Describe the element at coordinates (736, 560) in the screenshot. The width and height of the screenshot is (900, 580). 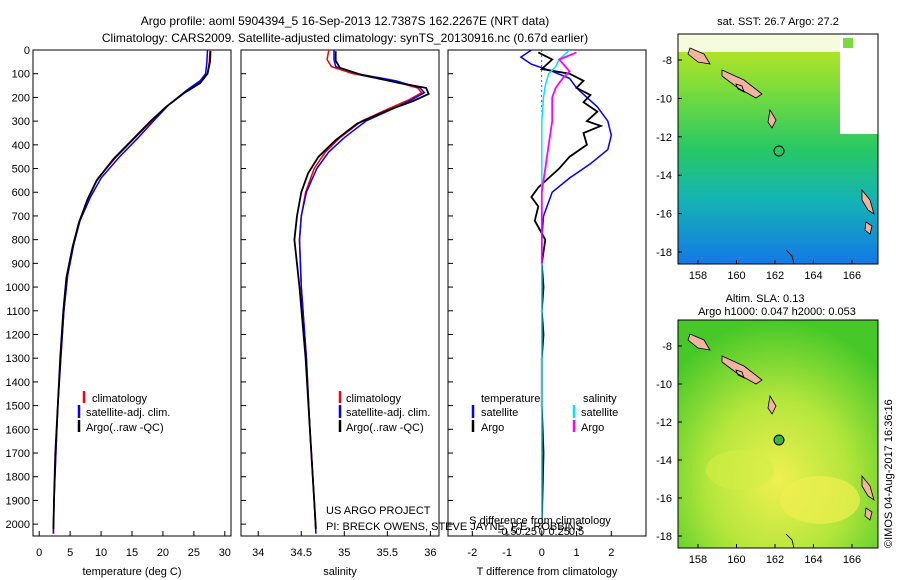
I see `map-x-tick-label: 160` at that location.